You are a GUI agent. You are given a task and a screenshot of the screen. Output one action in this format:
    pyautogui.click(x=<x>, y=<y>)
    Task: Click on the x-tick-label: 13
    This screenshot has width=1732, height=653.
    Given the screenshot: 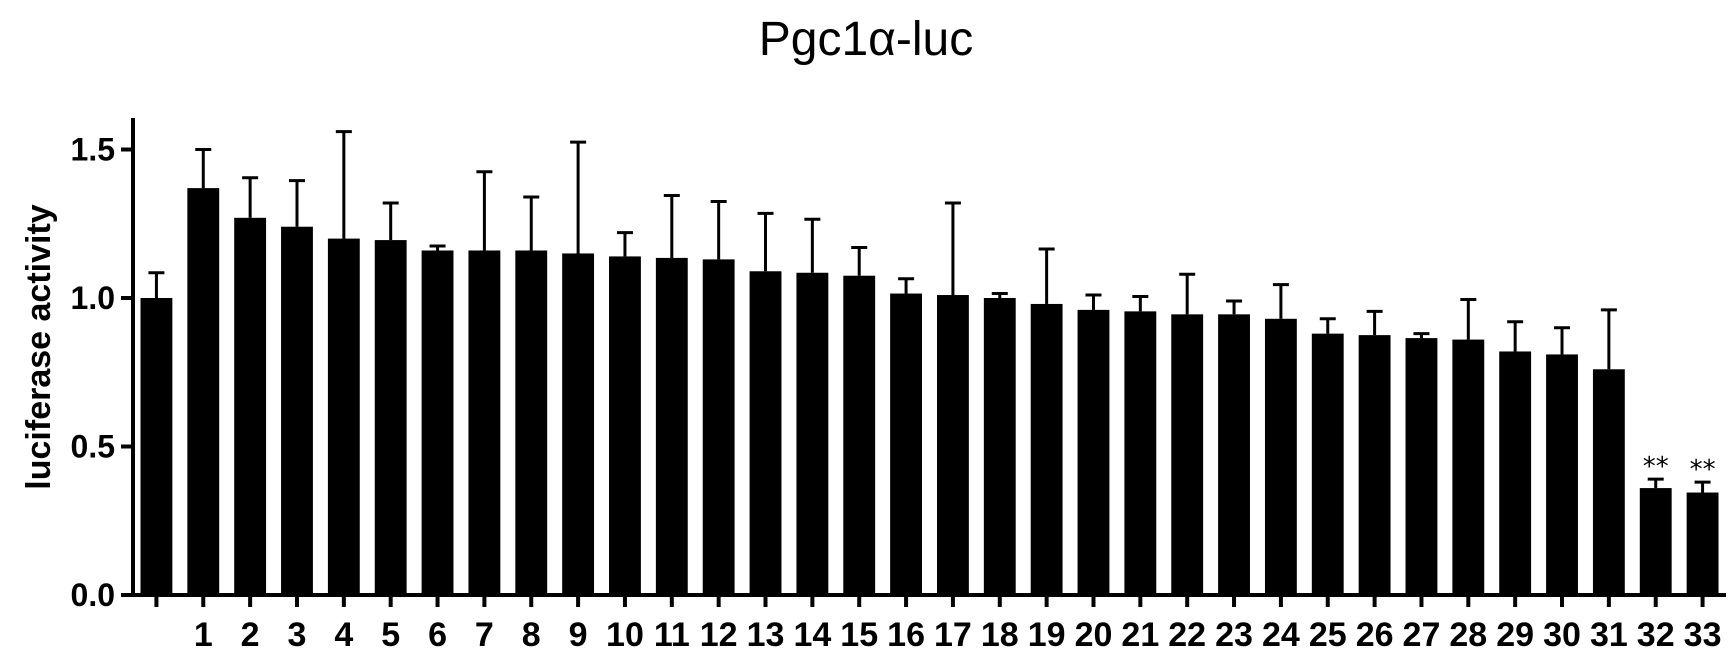 What is the action you would take?
    pyautogui.click(x=766, y=634)
    